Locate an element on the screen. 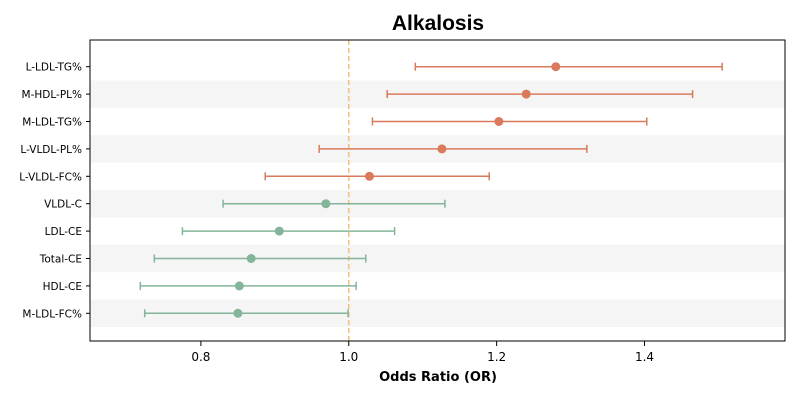  row-l-ldl-tg- is located at coordinates (568, 67).